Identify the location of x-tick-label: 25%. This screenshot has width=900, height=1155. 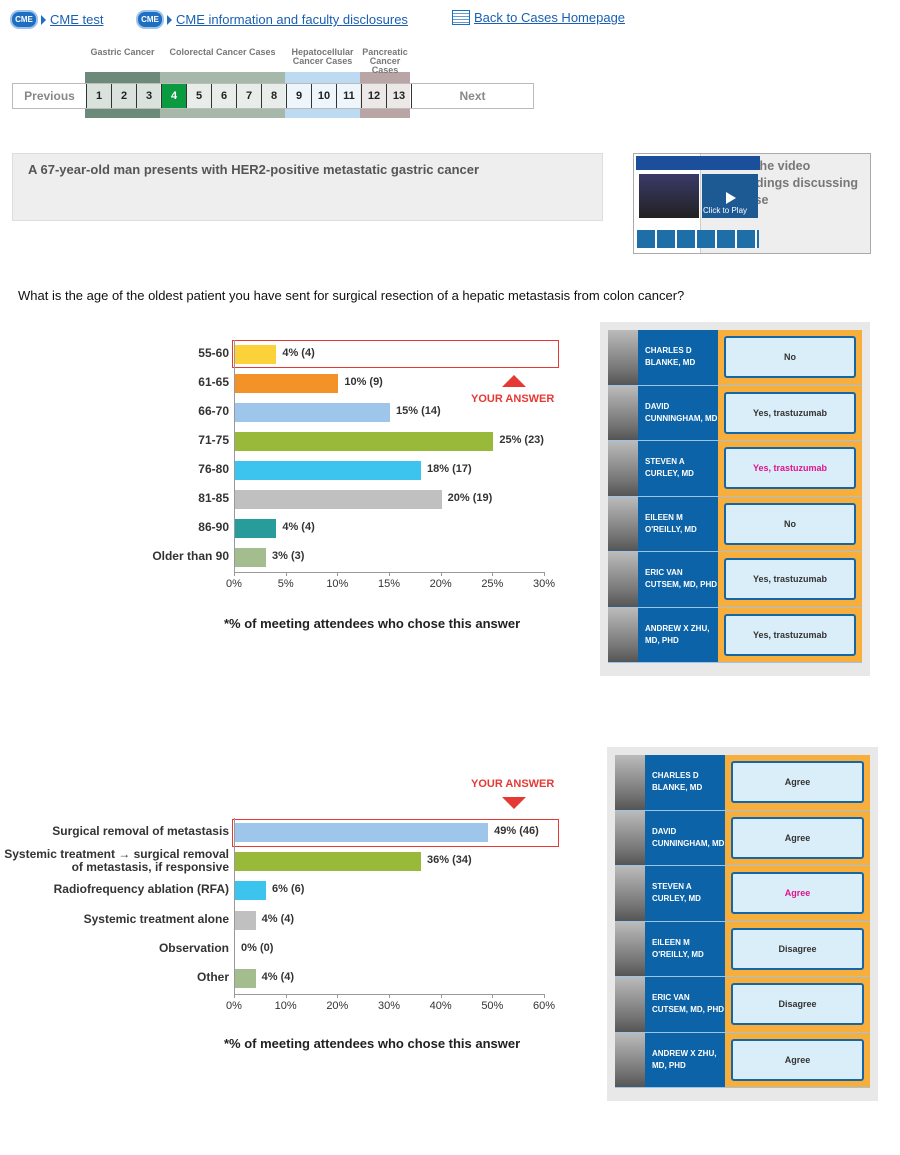
(492, 584).